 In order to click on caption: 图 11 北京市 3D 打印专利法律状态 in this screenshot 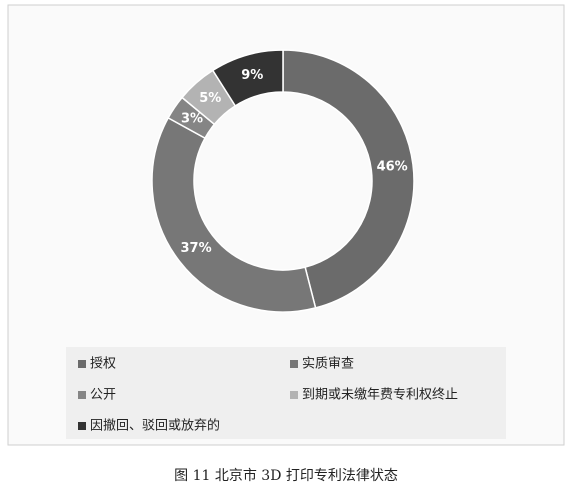, I will do `click(286, 475)`.